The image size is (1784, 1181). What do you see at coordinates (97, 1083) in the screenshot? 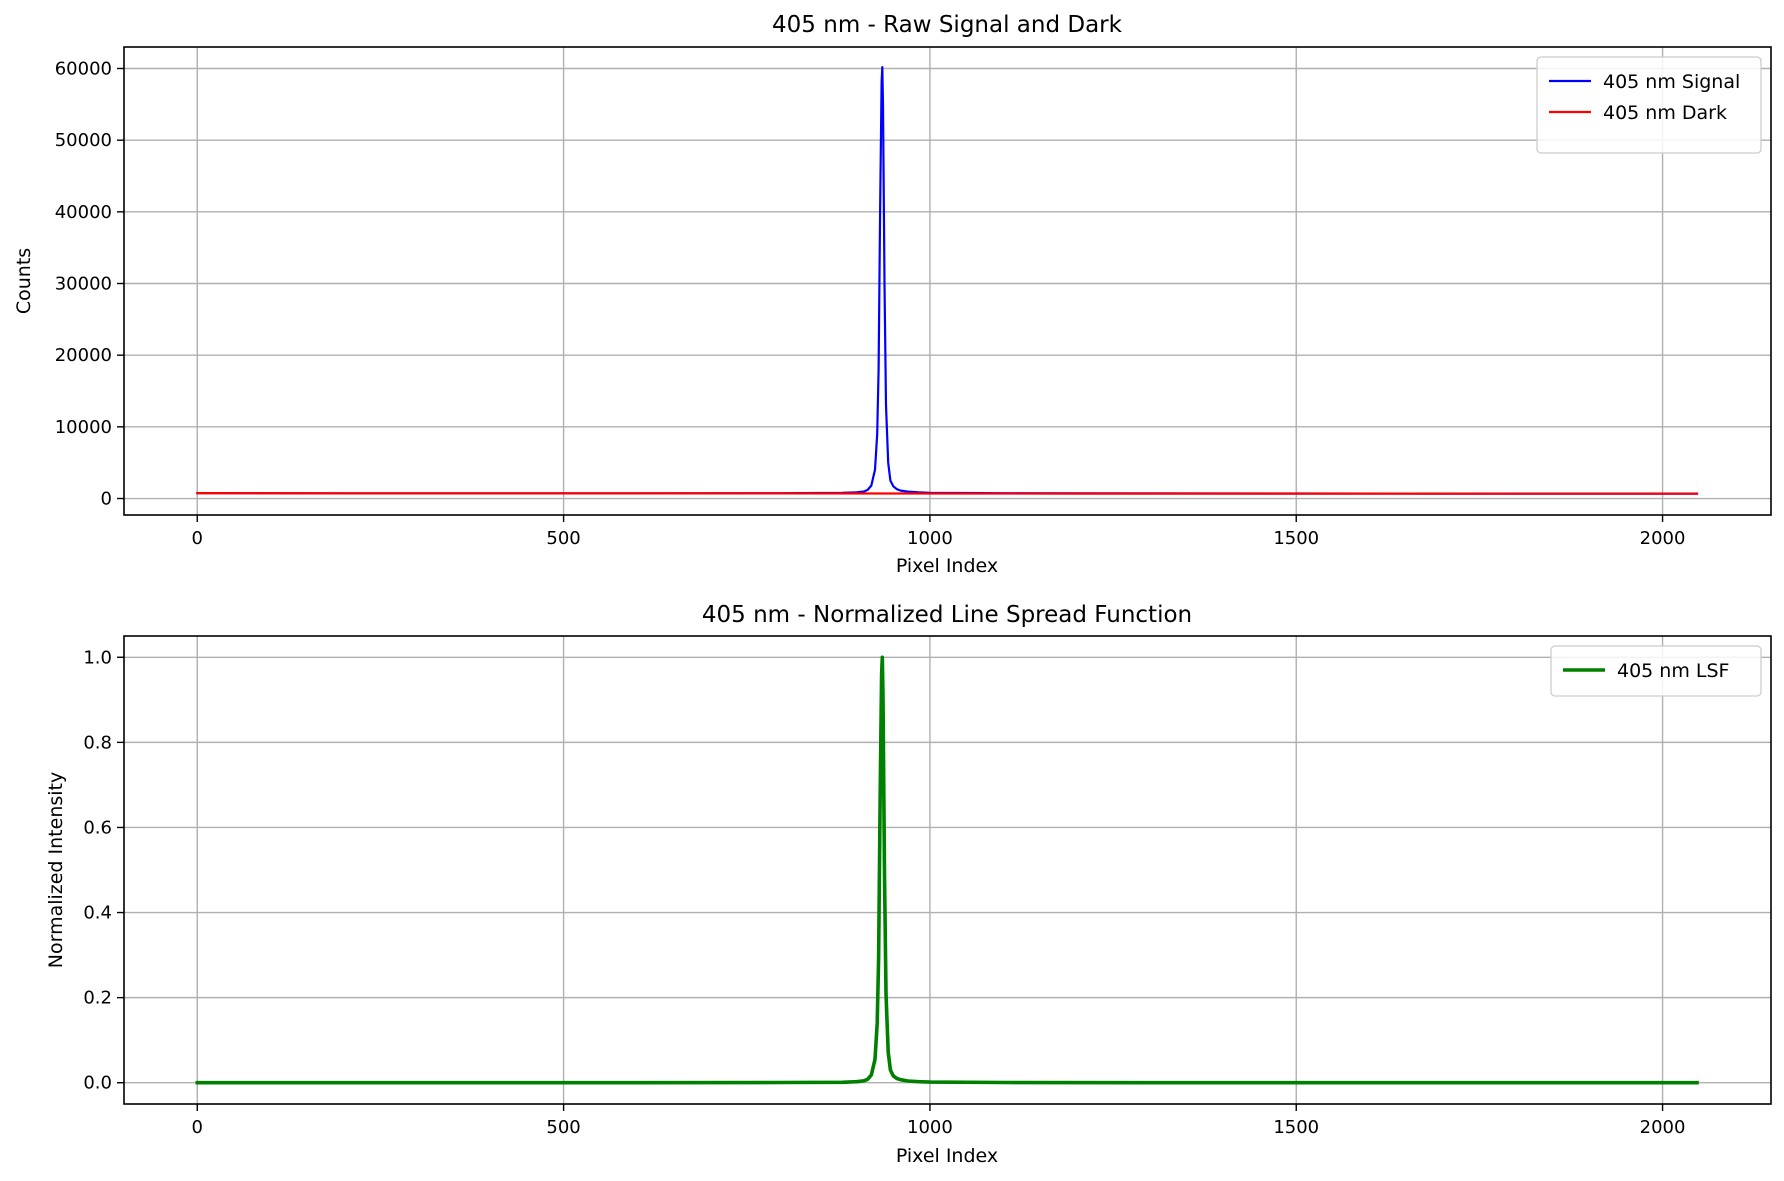
I see `y-tick-label: 0.0` at bounding box center [97, 1083].